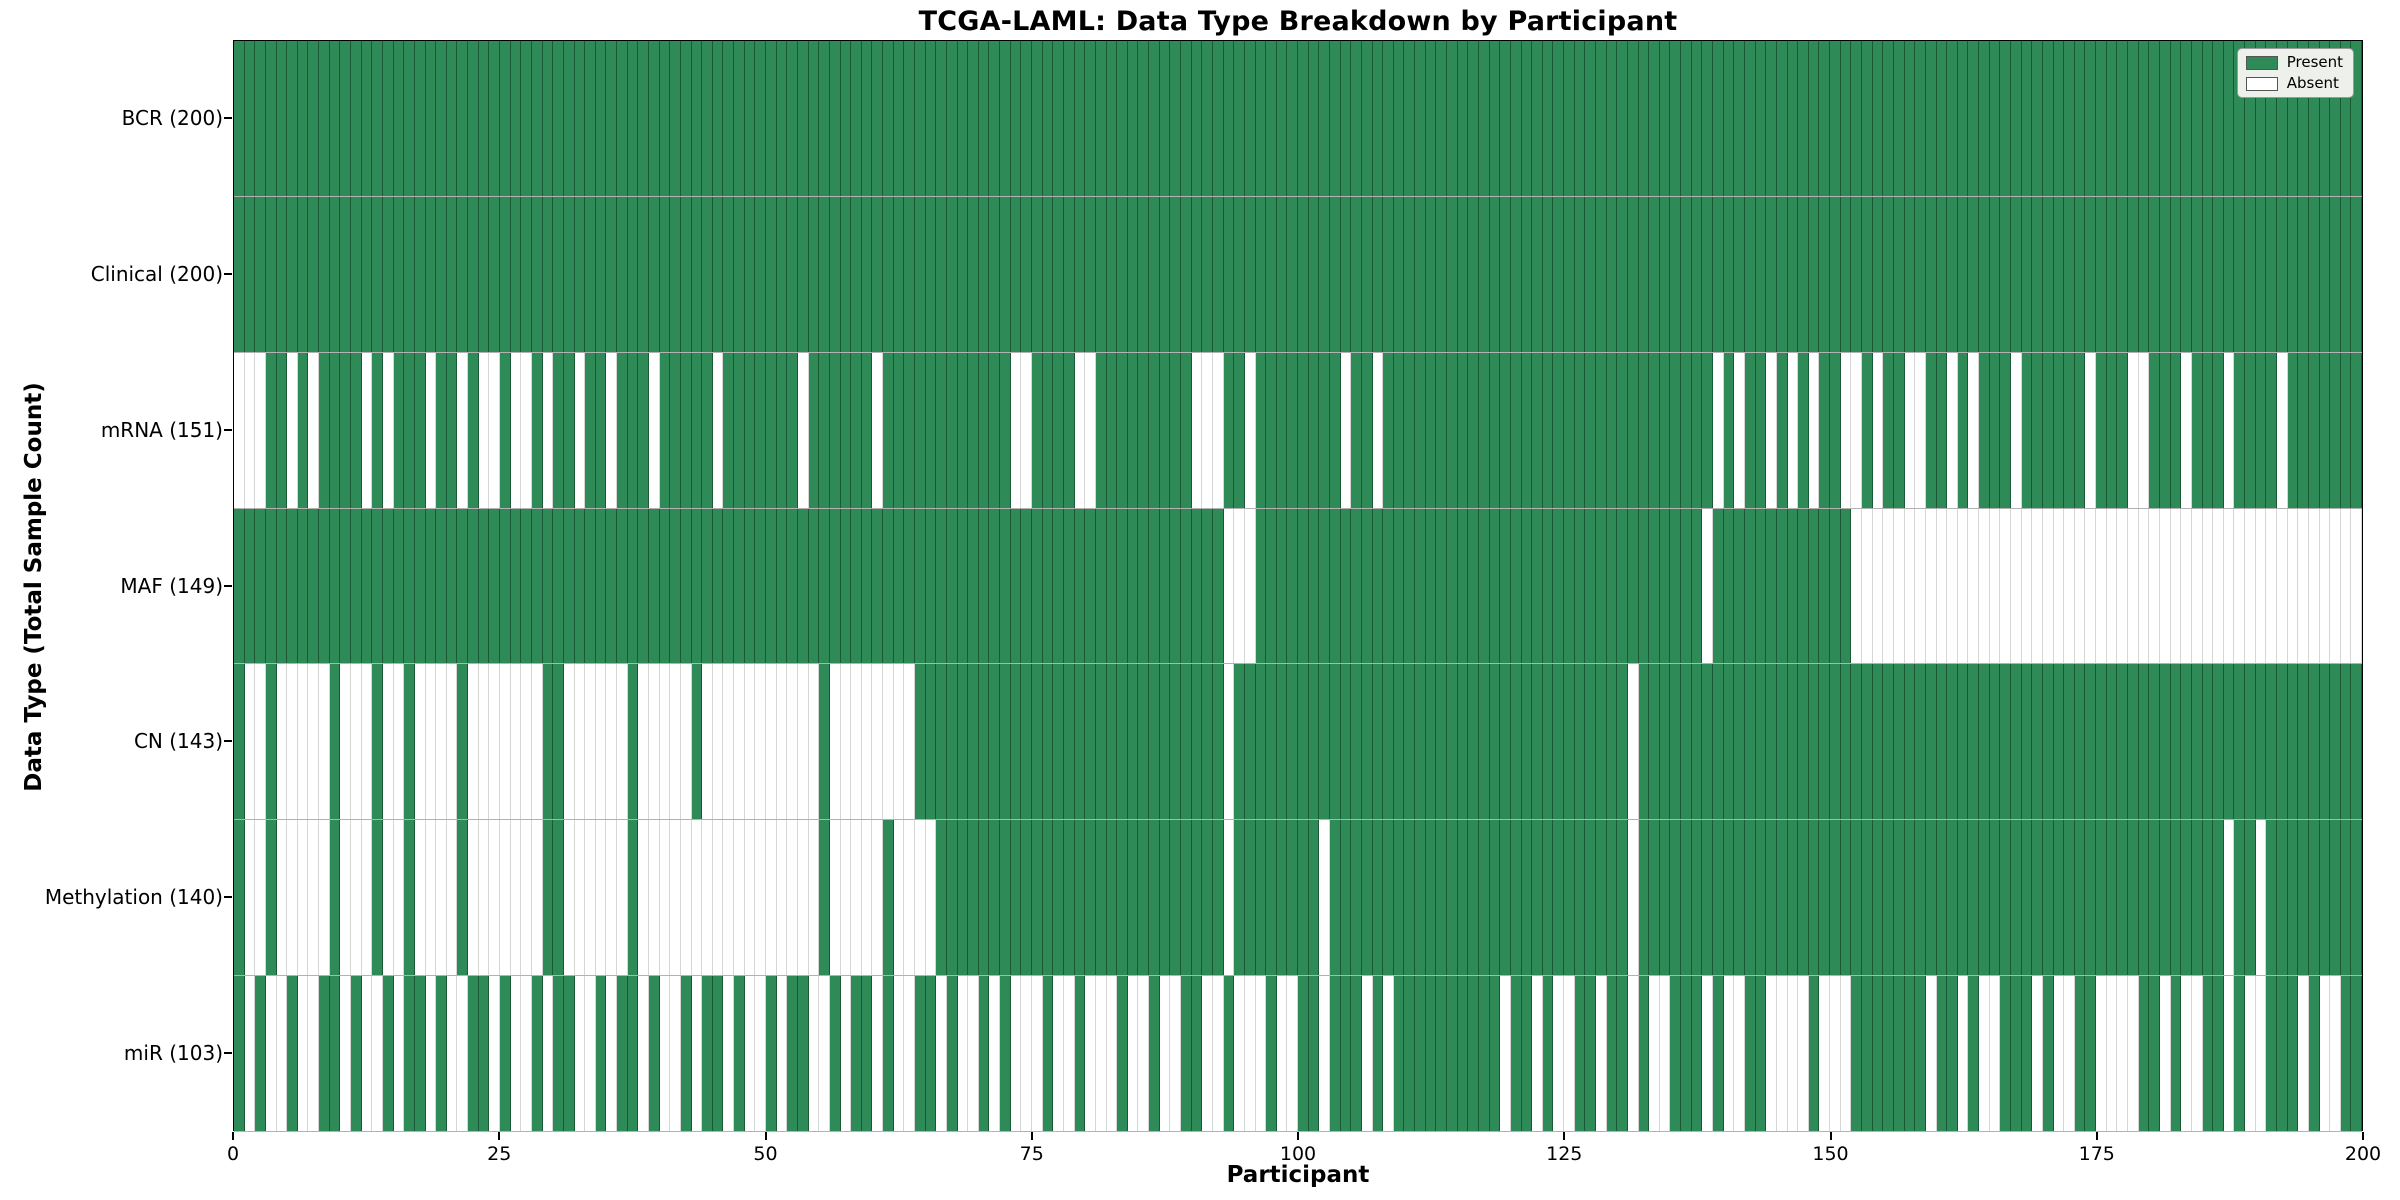 The width and height of the screenshot is (2400, 1200). Describe the element at coordinates (233, 1136) in the screenshot. I see `x-tick-mark` at that location.